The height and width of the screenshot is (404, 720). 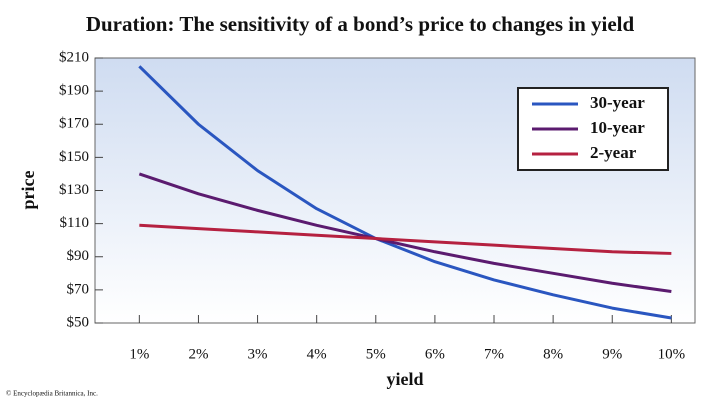 I want to click on y-axis-label: price, so click(x=28, y=190).